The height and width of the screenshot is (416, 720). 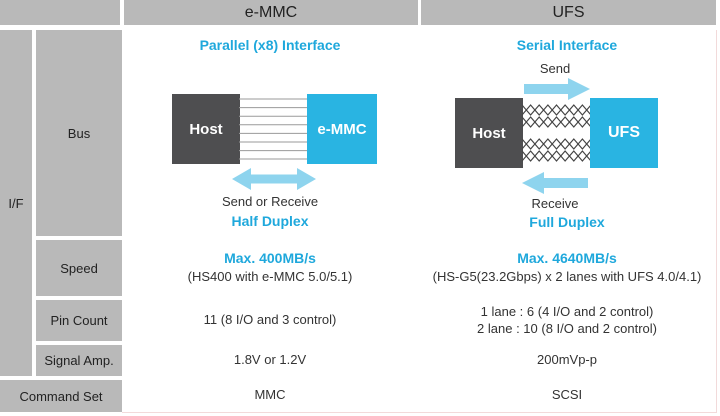 I want to click on emmc-speed-main: Max. 400MB/s, so click(x=270, y=258).